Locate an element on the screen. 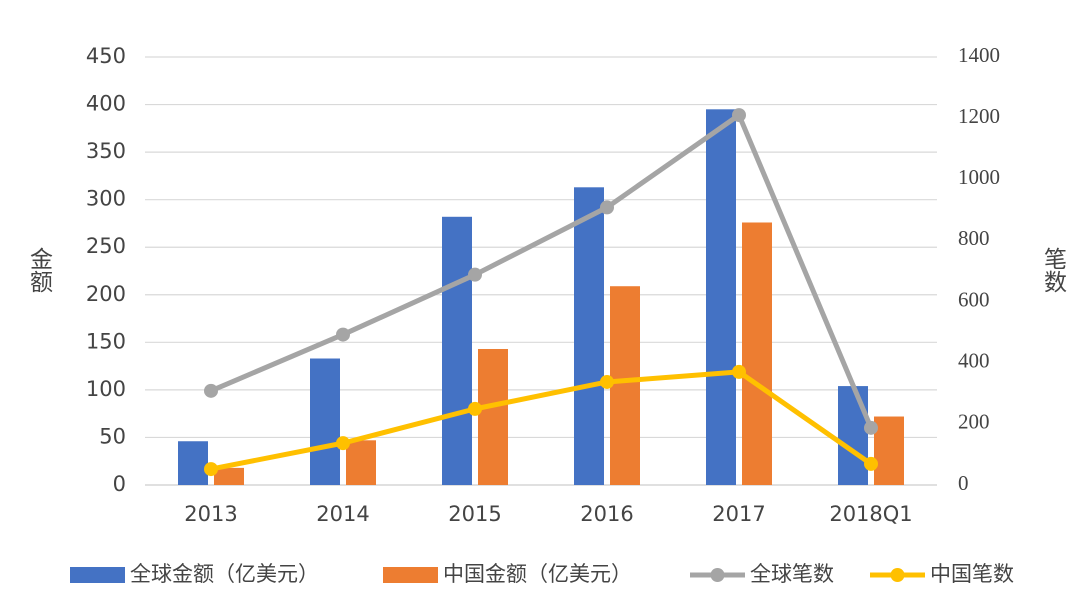 The height and width of the screenshot is (606, 1080). y-tick-label: 0 is located at coordinates (119, 484).